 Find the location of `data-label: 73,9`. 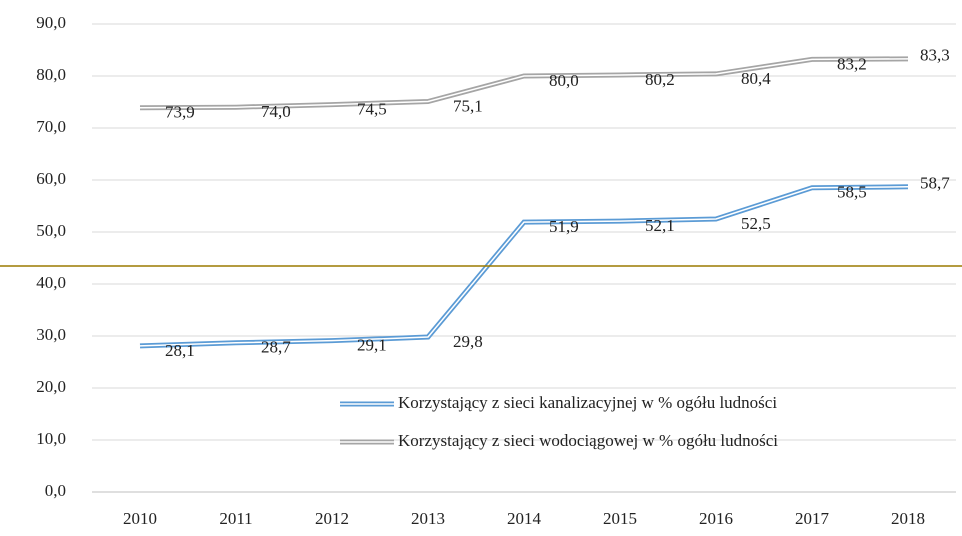

data-label: 73,9 is located at coordinates (180, 112).